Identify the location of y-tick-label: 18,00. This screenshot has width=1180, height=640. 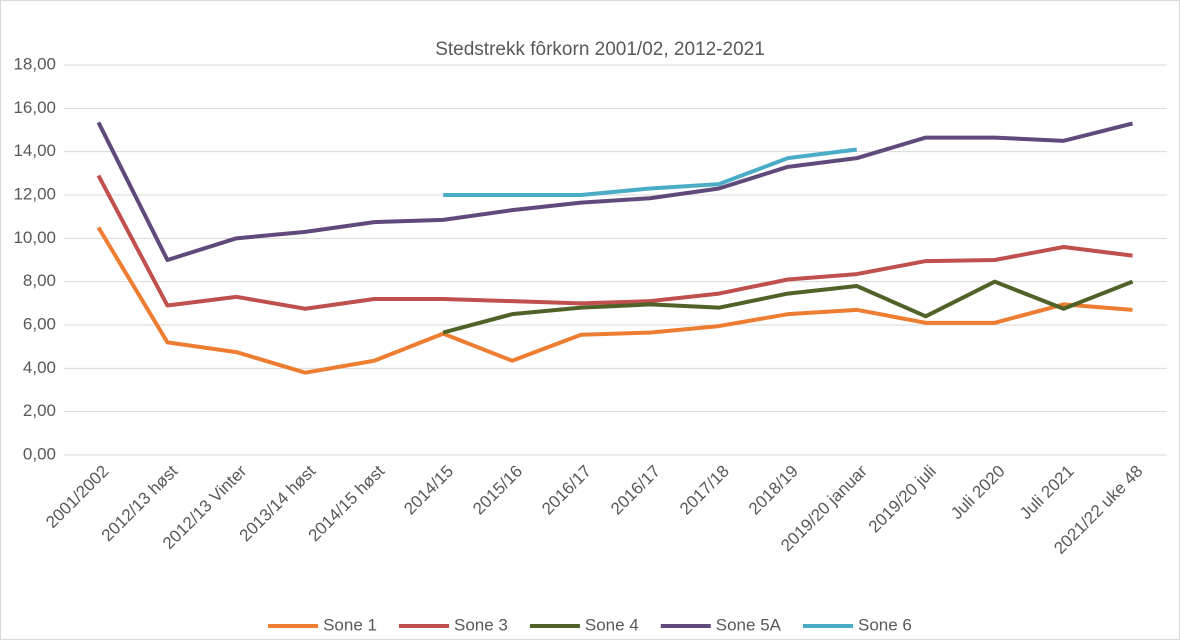
(34, 63).